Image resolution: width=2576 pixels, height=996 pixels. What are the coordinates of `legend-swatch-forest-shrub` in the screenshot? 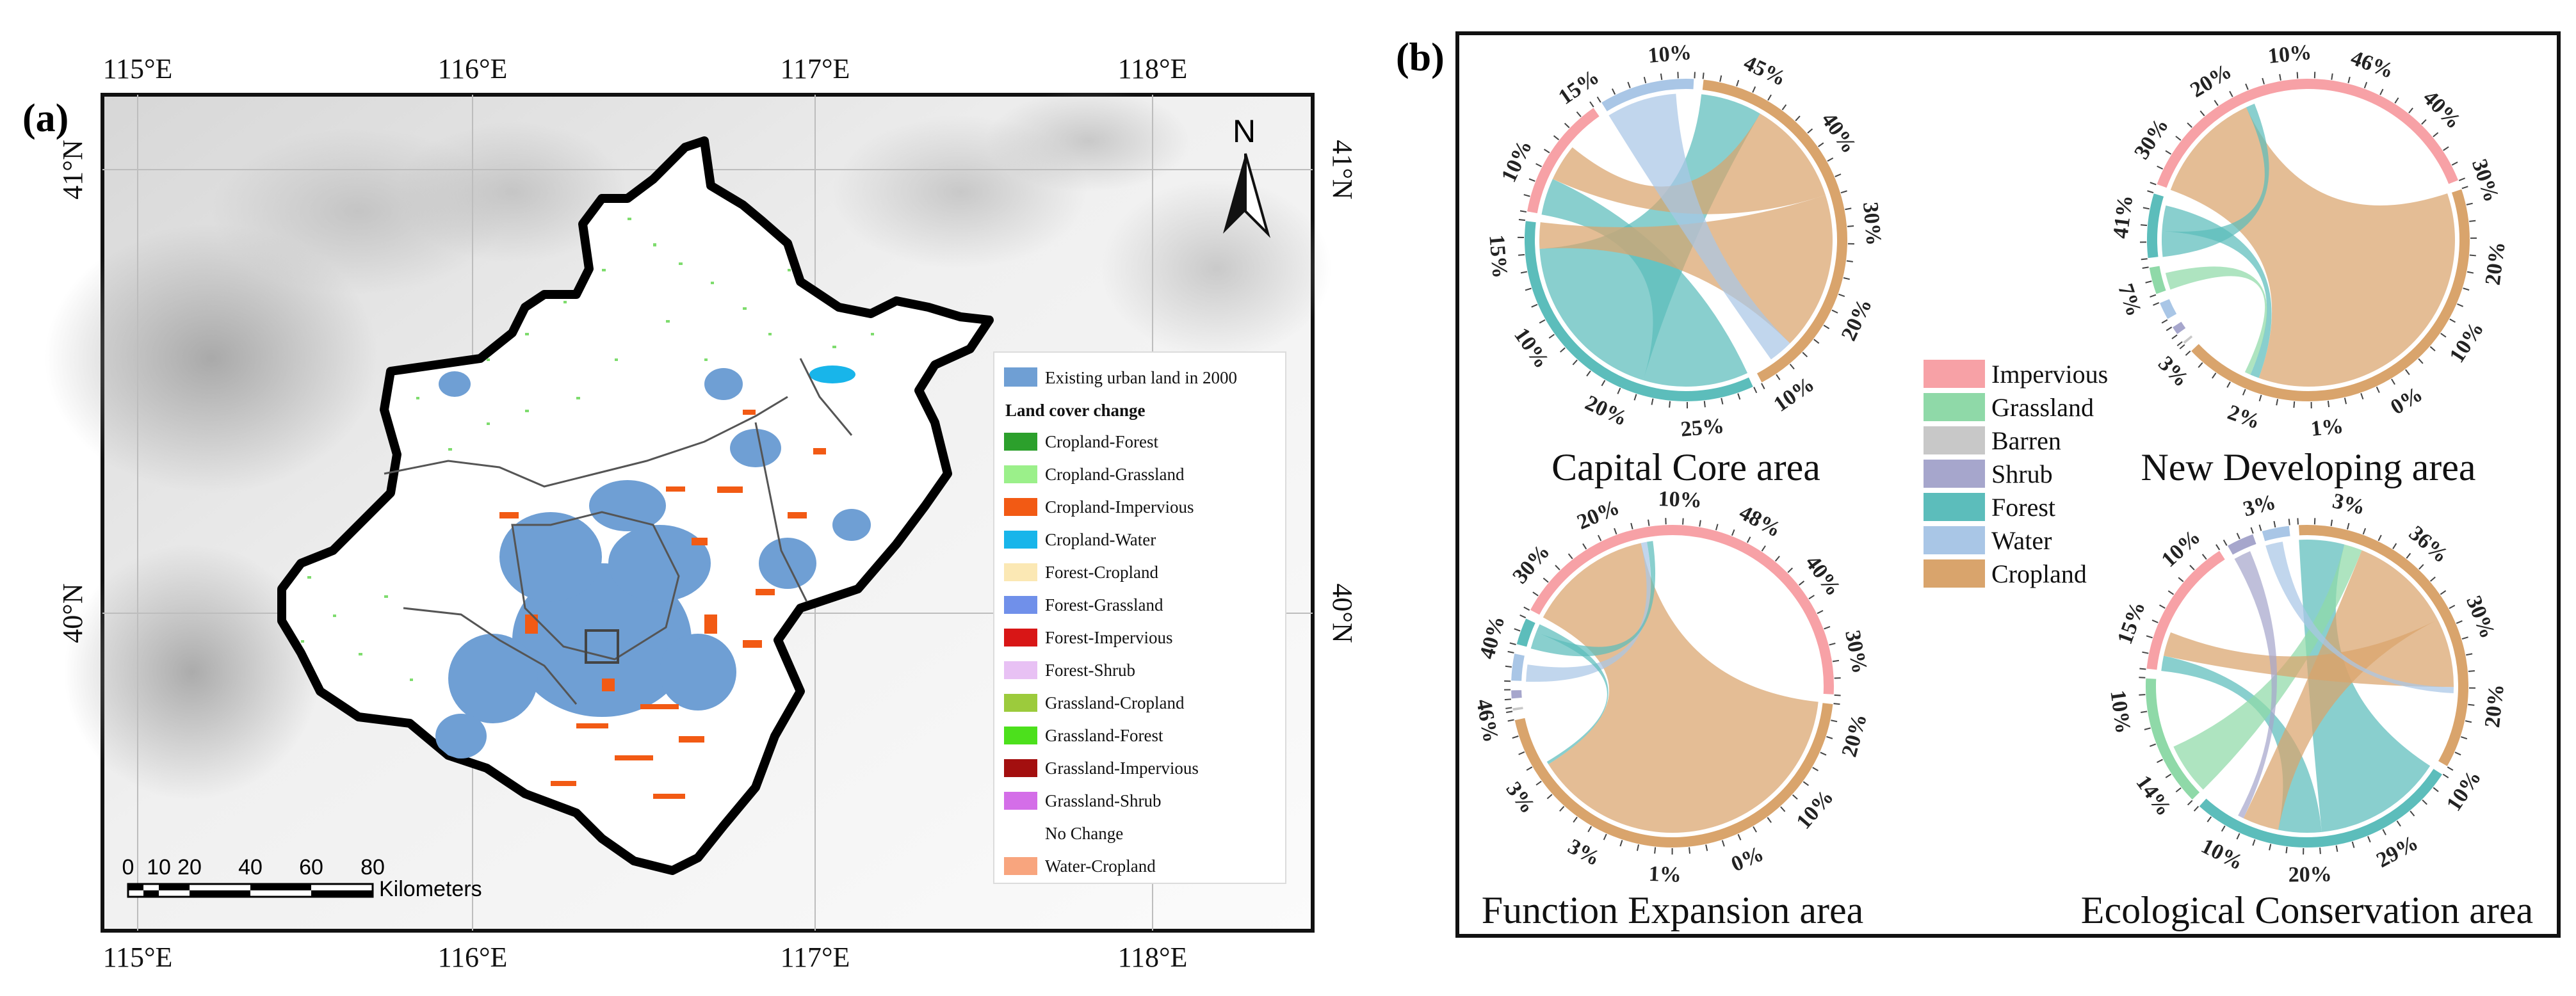 It's located at (1020, 670).